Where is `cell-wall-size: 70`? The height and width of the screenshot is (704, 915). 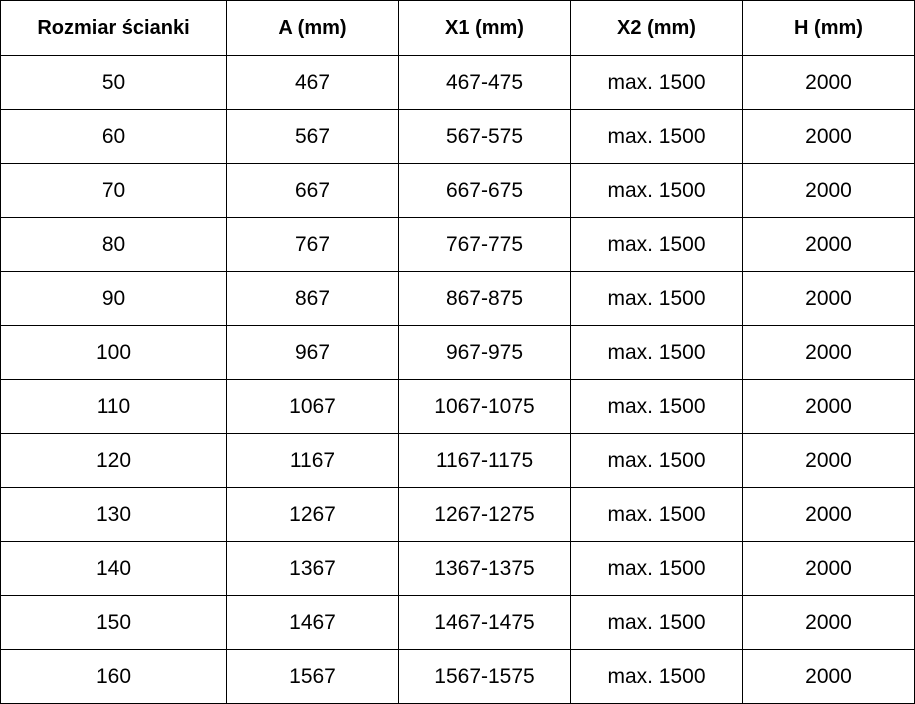 cell-wall-size: 70 is located at coordinates (113, 190).